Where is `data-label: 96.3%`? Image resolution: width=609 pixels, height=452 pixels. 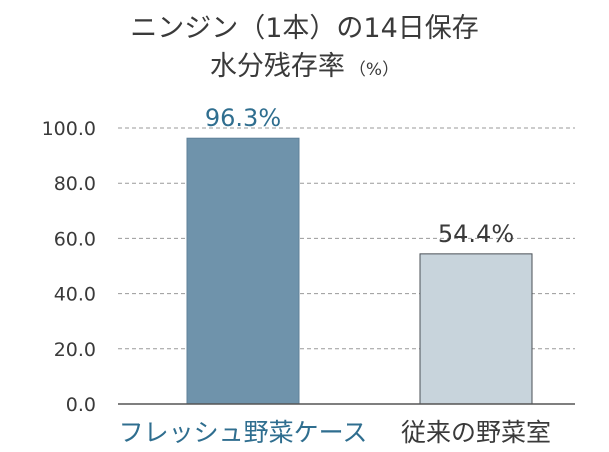
data-label: 96.3% is located at coordinates (243, 118).